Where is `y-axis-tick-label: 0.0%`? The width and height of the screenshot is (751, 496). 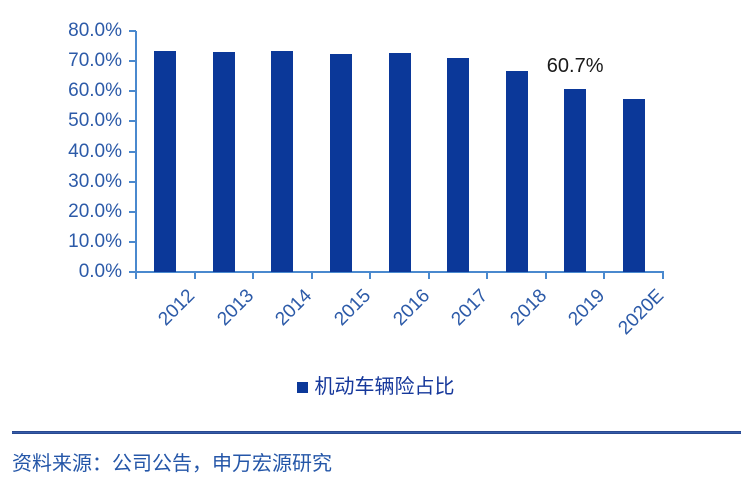
y-axis-tick-label: 0.0% is located at coordinates (100, 271).